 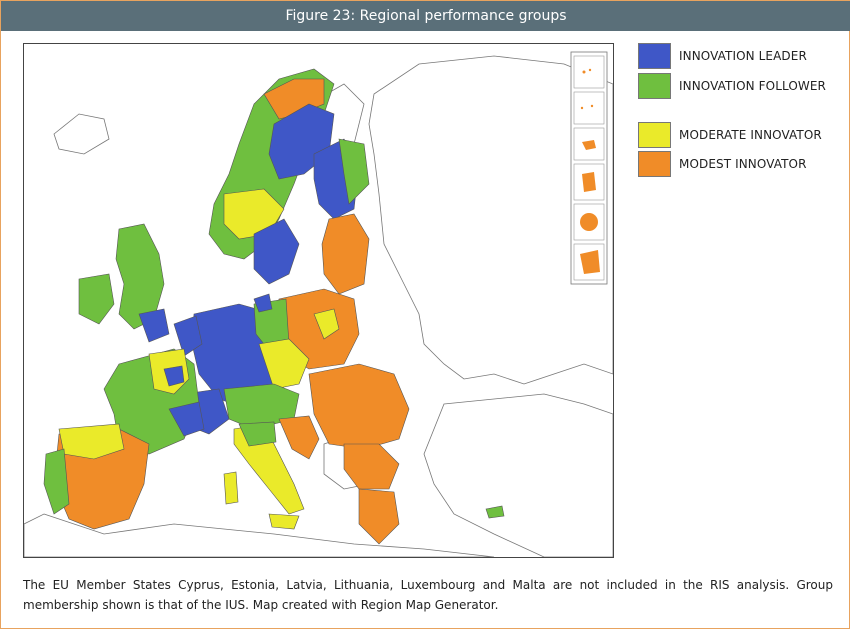 What do you see at coordinates (299, 437) in the screenshot?
I see `region-croatia` at bounding box center [299, 437].